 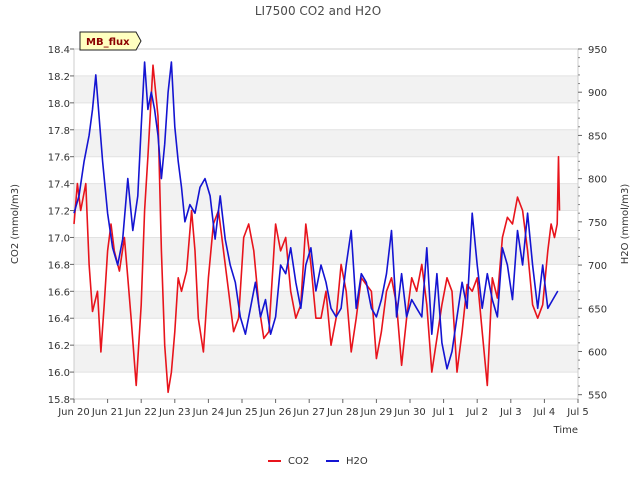 What do you see at coordinates (597, 93) in the screenshot?
I see `right-axis-tick-label: 900` at bounding box center [597, 93].